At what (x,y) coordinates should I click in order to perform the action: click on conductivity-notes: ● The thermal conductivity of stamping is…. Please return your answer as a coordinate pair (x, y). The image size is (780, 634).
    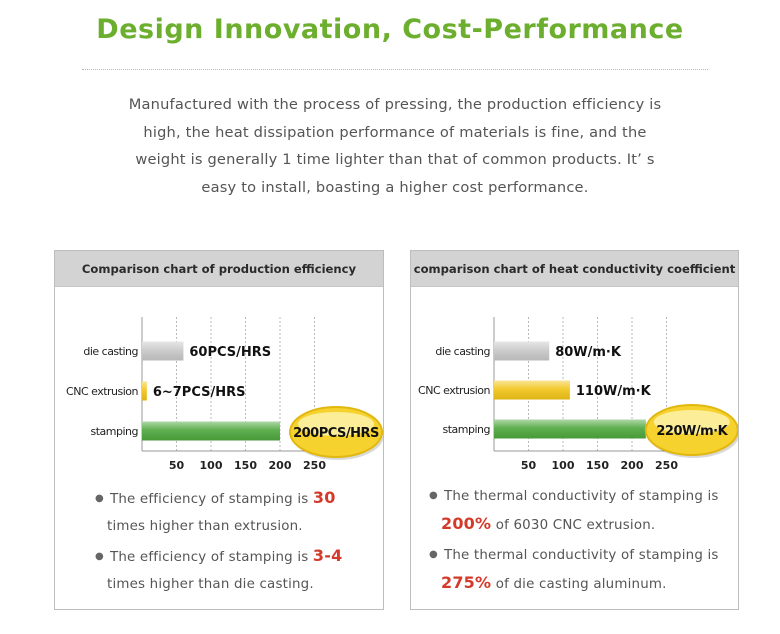
    Looking at the image, I should click on (581, 542).